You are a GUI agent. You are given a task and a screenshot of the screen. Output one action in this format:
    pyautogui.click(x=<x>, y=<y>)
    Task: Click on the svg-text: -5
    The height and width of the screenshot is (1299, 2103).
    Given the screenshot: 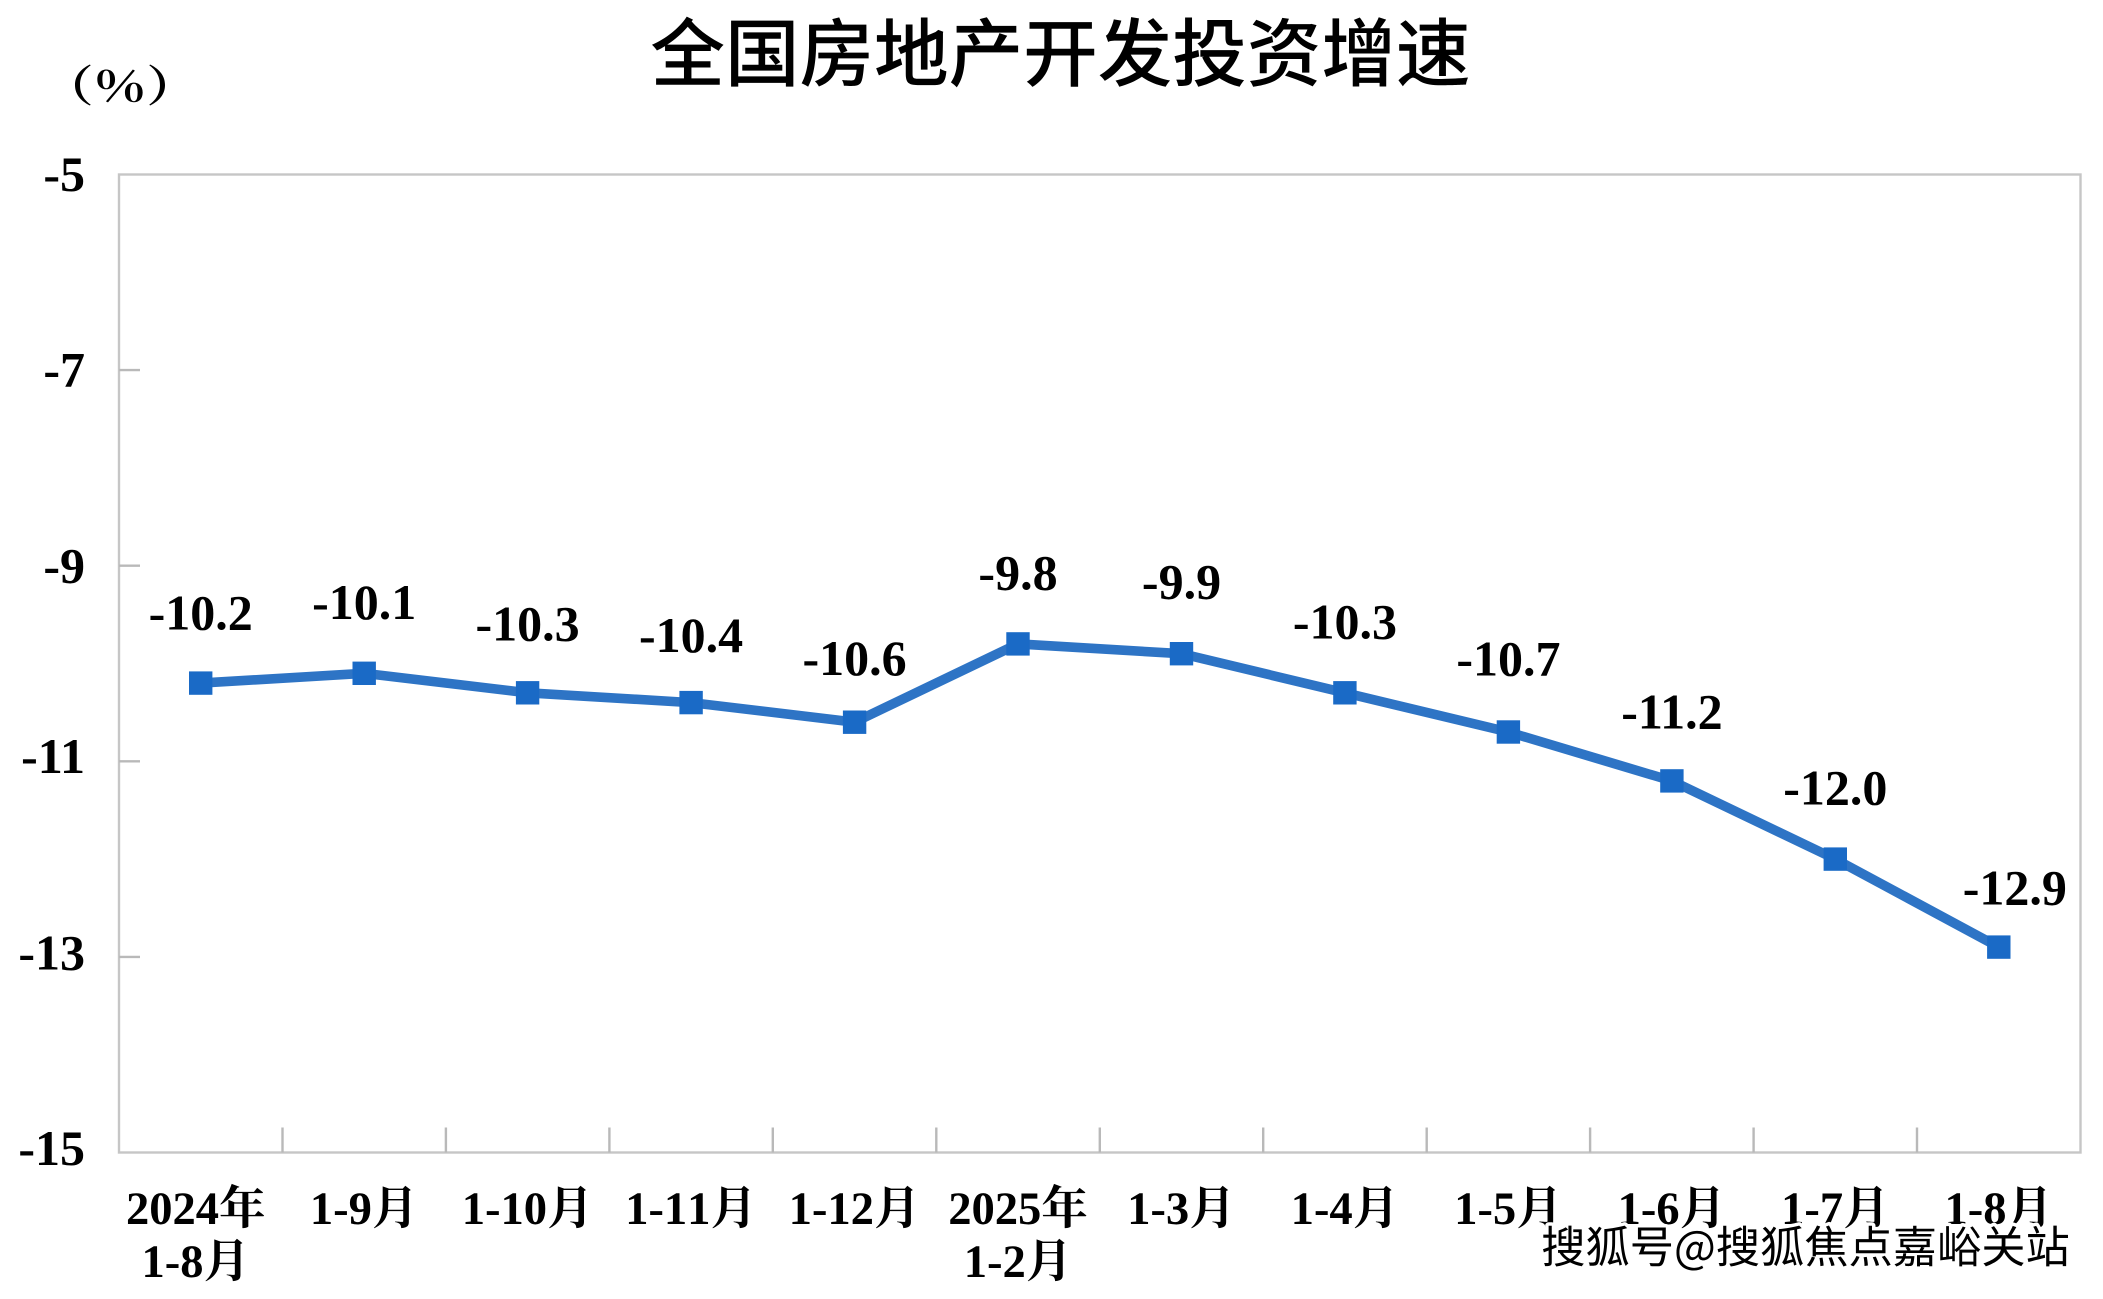 What is the action you would take?
    pyautogui.click(x=64, y=174)
    